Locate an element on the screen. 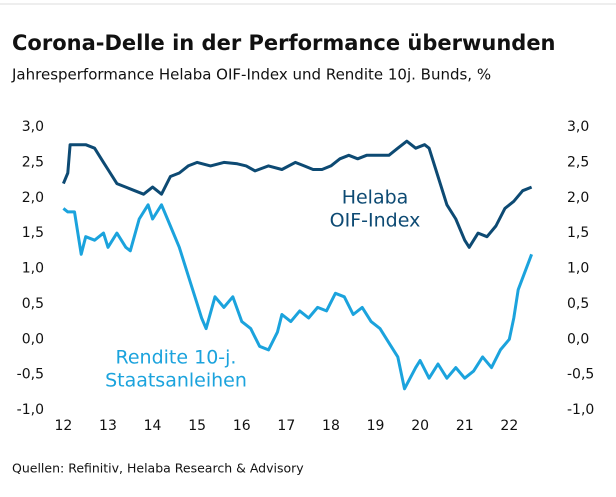 The image size is (616, 497). x-tick-label: 19 is located at coordinates (376, 426).